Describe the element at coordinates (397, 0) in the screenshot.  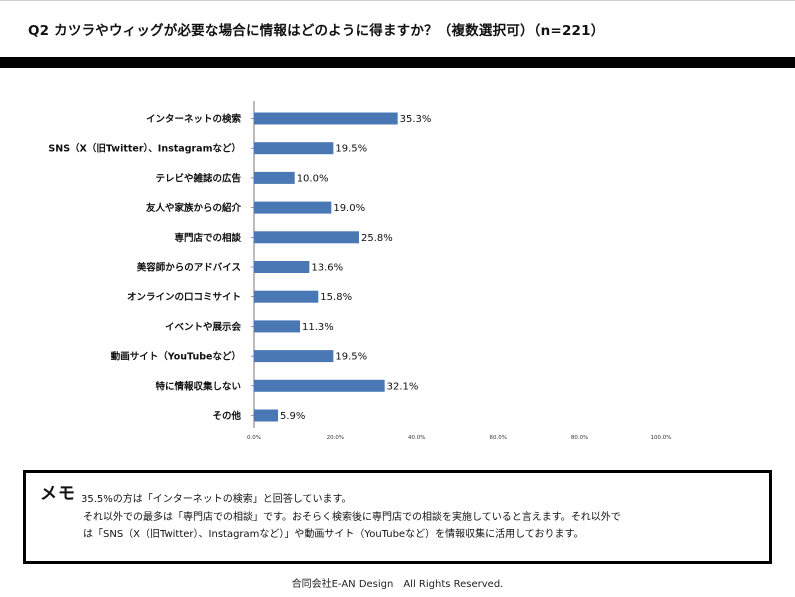
I see `top-divider` at that location.